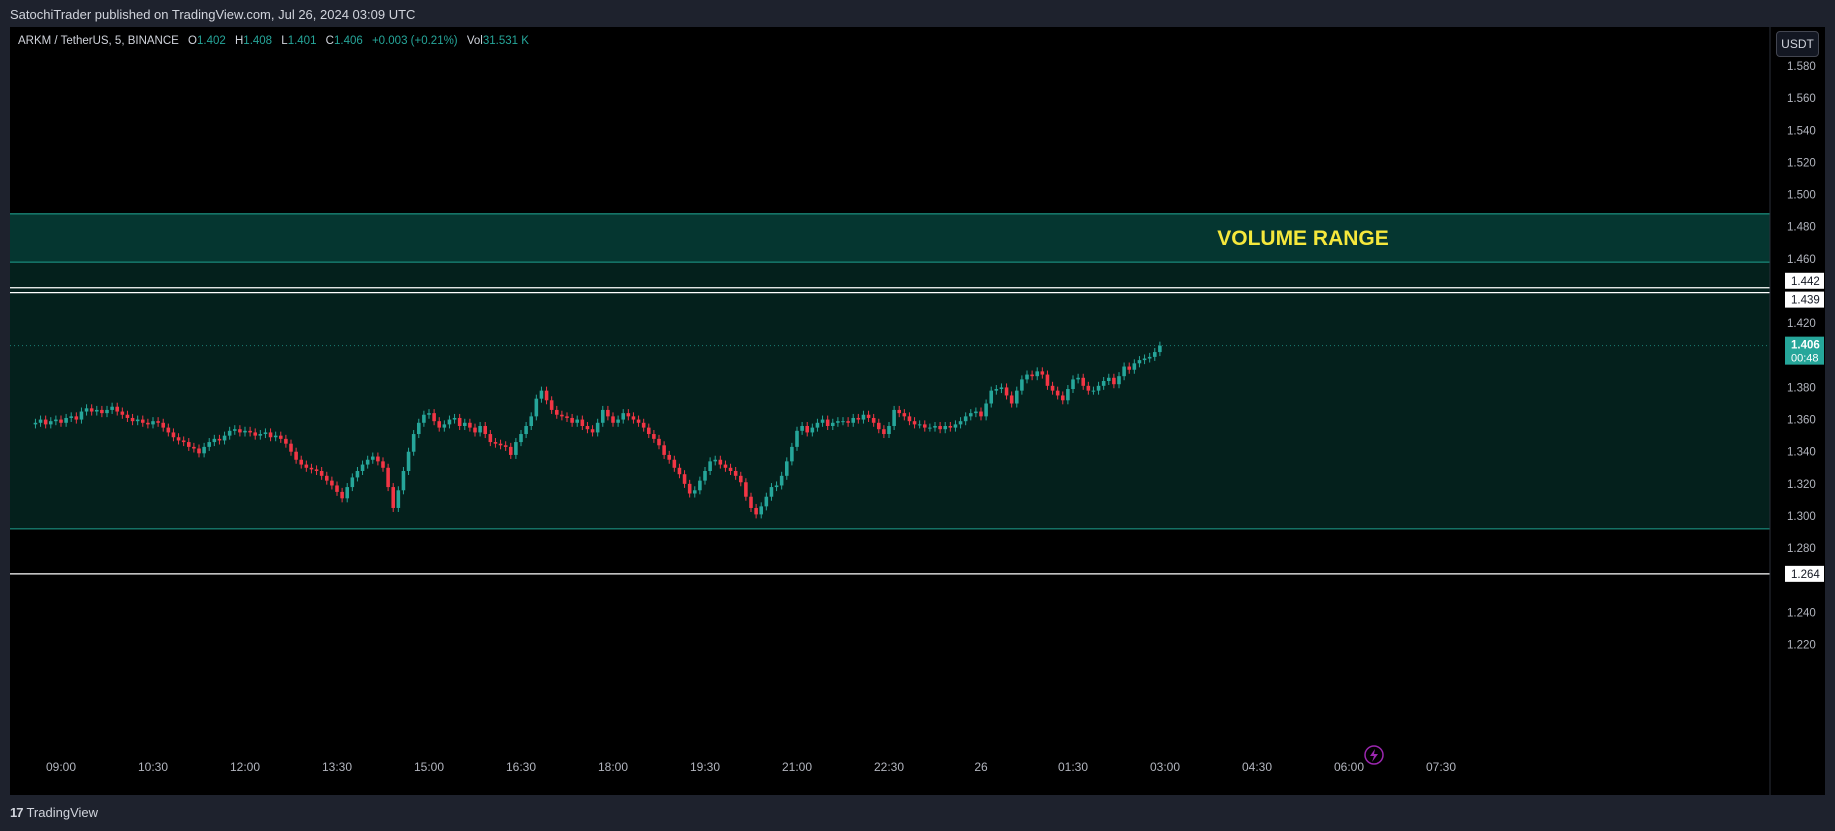 This screenshot has width=1835, height=831. Describe the element at coordinates (1801, 453) in the screenshot. I see `y-tick-label: 1.340` at that location.